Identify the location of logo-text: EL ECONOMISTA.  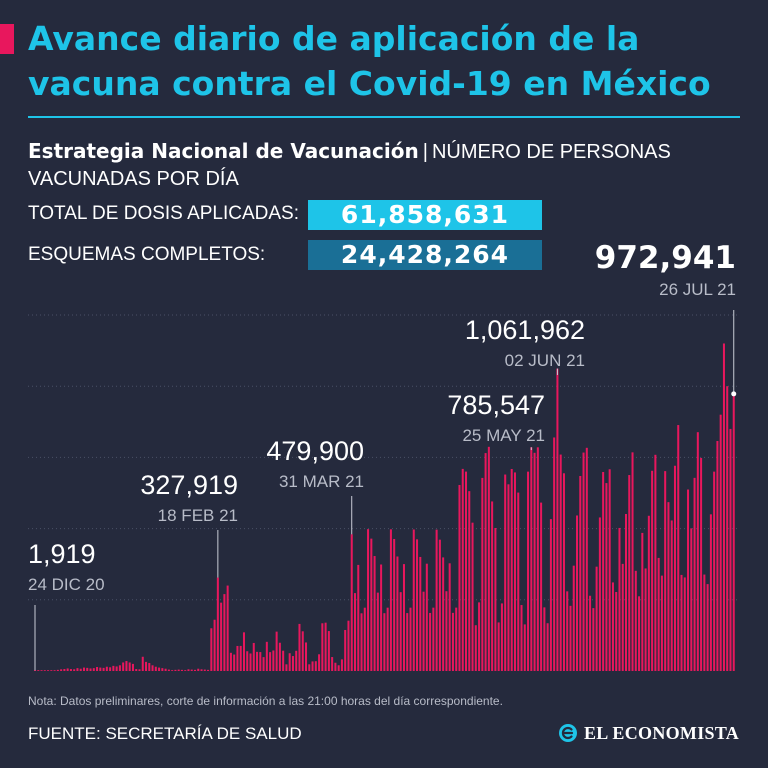
(662, 732).